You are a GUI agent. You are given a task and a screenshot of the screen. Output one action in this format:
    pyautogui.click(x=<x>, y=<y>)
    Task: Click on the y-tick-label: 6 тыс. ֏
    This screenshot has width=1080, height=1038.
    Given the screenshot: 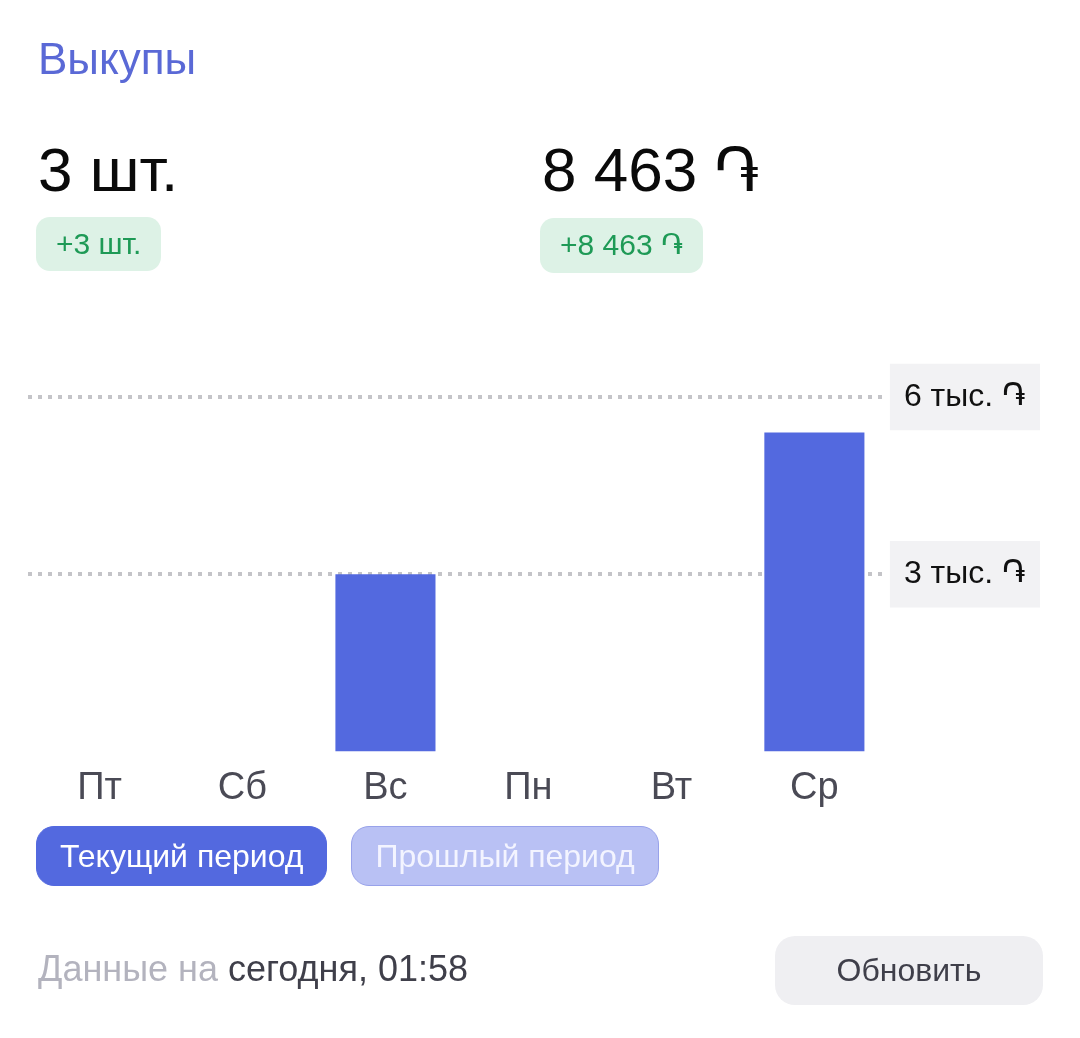 What is the action you would take?
    pyautogui.click(x=964, y=394)
    